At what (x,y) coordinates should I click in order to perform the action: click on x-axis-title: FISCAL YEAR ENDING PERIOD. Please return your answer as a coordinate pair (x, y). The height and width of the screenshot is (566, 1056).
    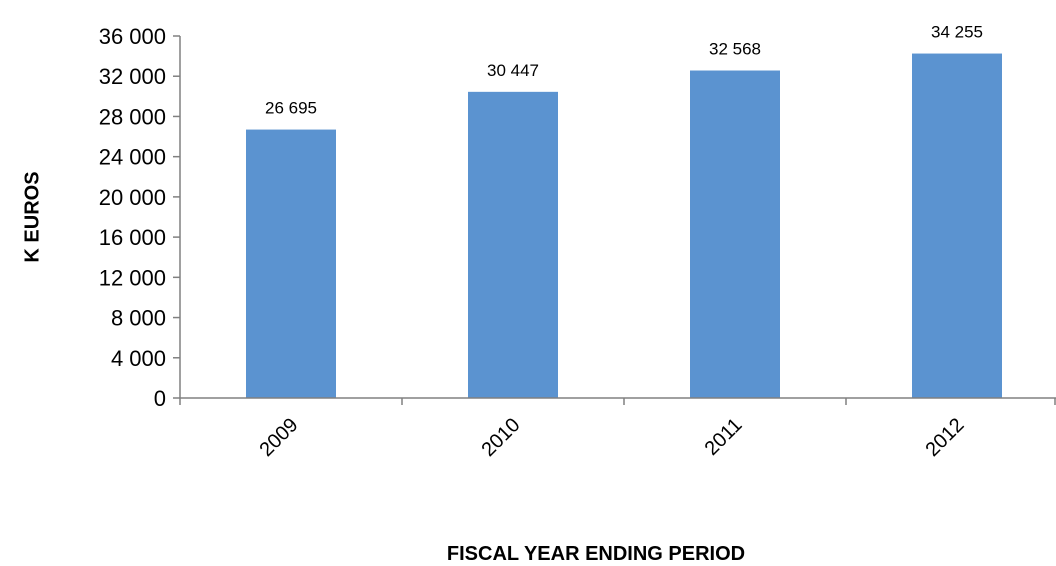
    Looking at the image, I should click on (596, 554).